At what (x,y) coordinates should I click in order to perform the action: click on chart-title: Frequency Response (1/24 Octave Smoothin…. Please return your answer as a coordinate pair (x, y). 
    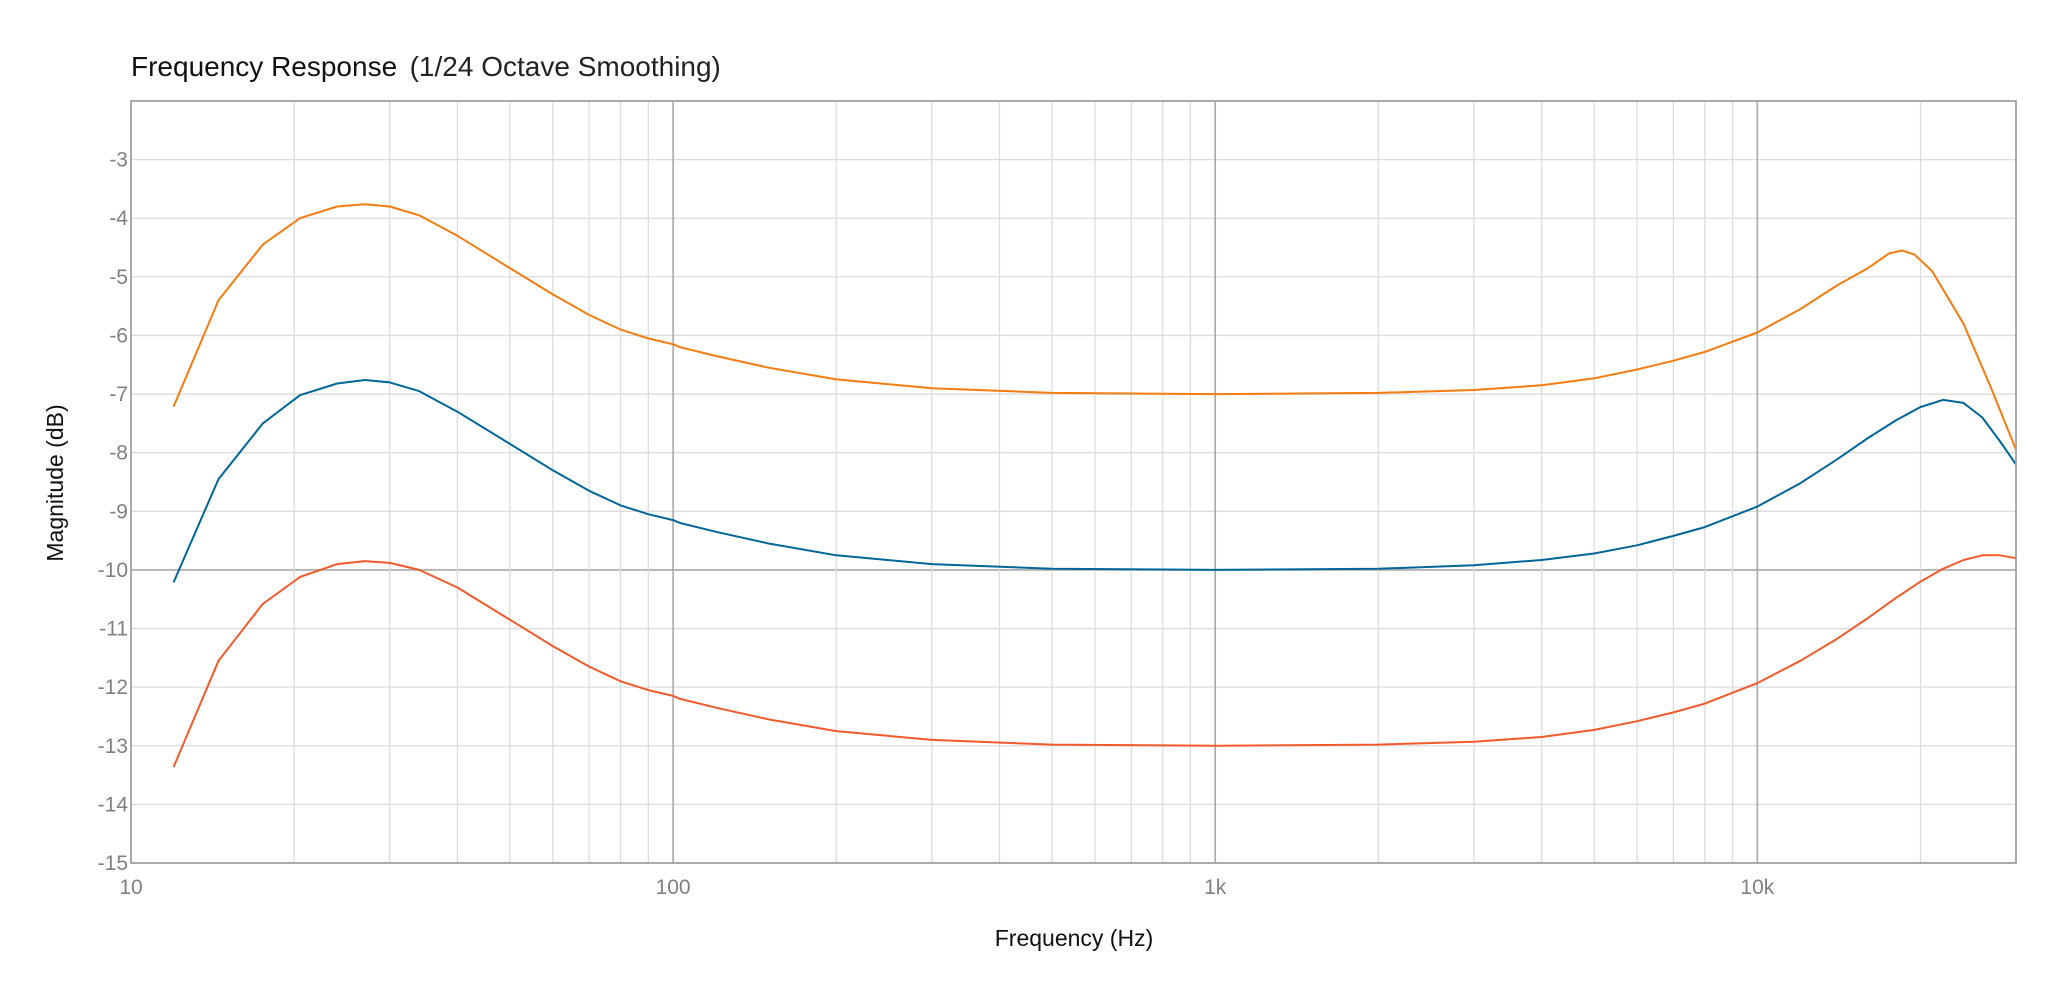
    Looking at the image, I should click on (426, 66).